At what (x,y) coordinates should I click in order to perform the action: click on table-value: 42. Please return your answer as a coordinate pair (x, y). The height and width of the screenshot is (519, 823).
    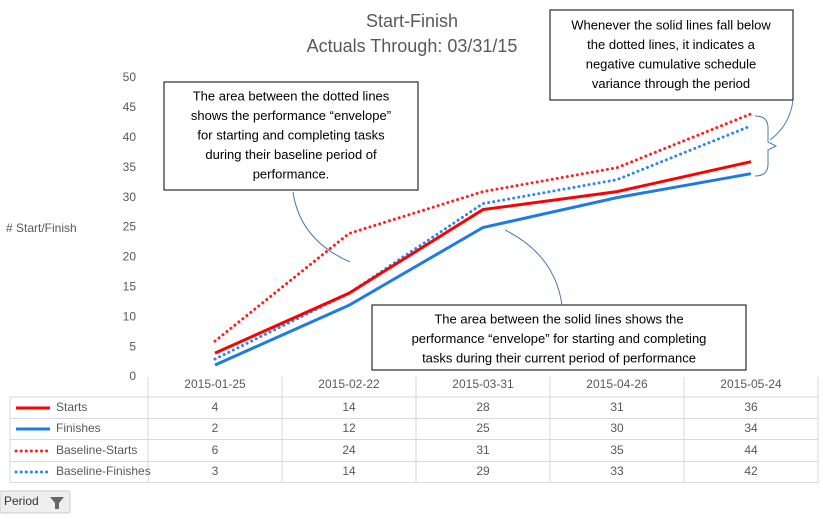
    Looking at the image, I should click on (751, 471).